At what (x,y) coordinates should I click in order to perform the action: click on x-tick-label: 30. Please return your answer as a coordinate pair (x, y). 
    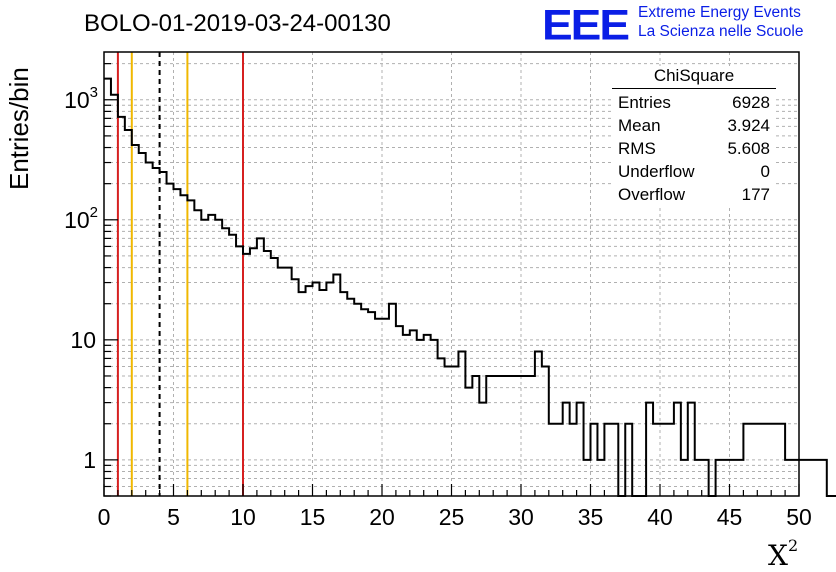
    Looking at the image, I should click on (521, 517).